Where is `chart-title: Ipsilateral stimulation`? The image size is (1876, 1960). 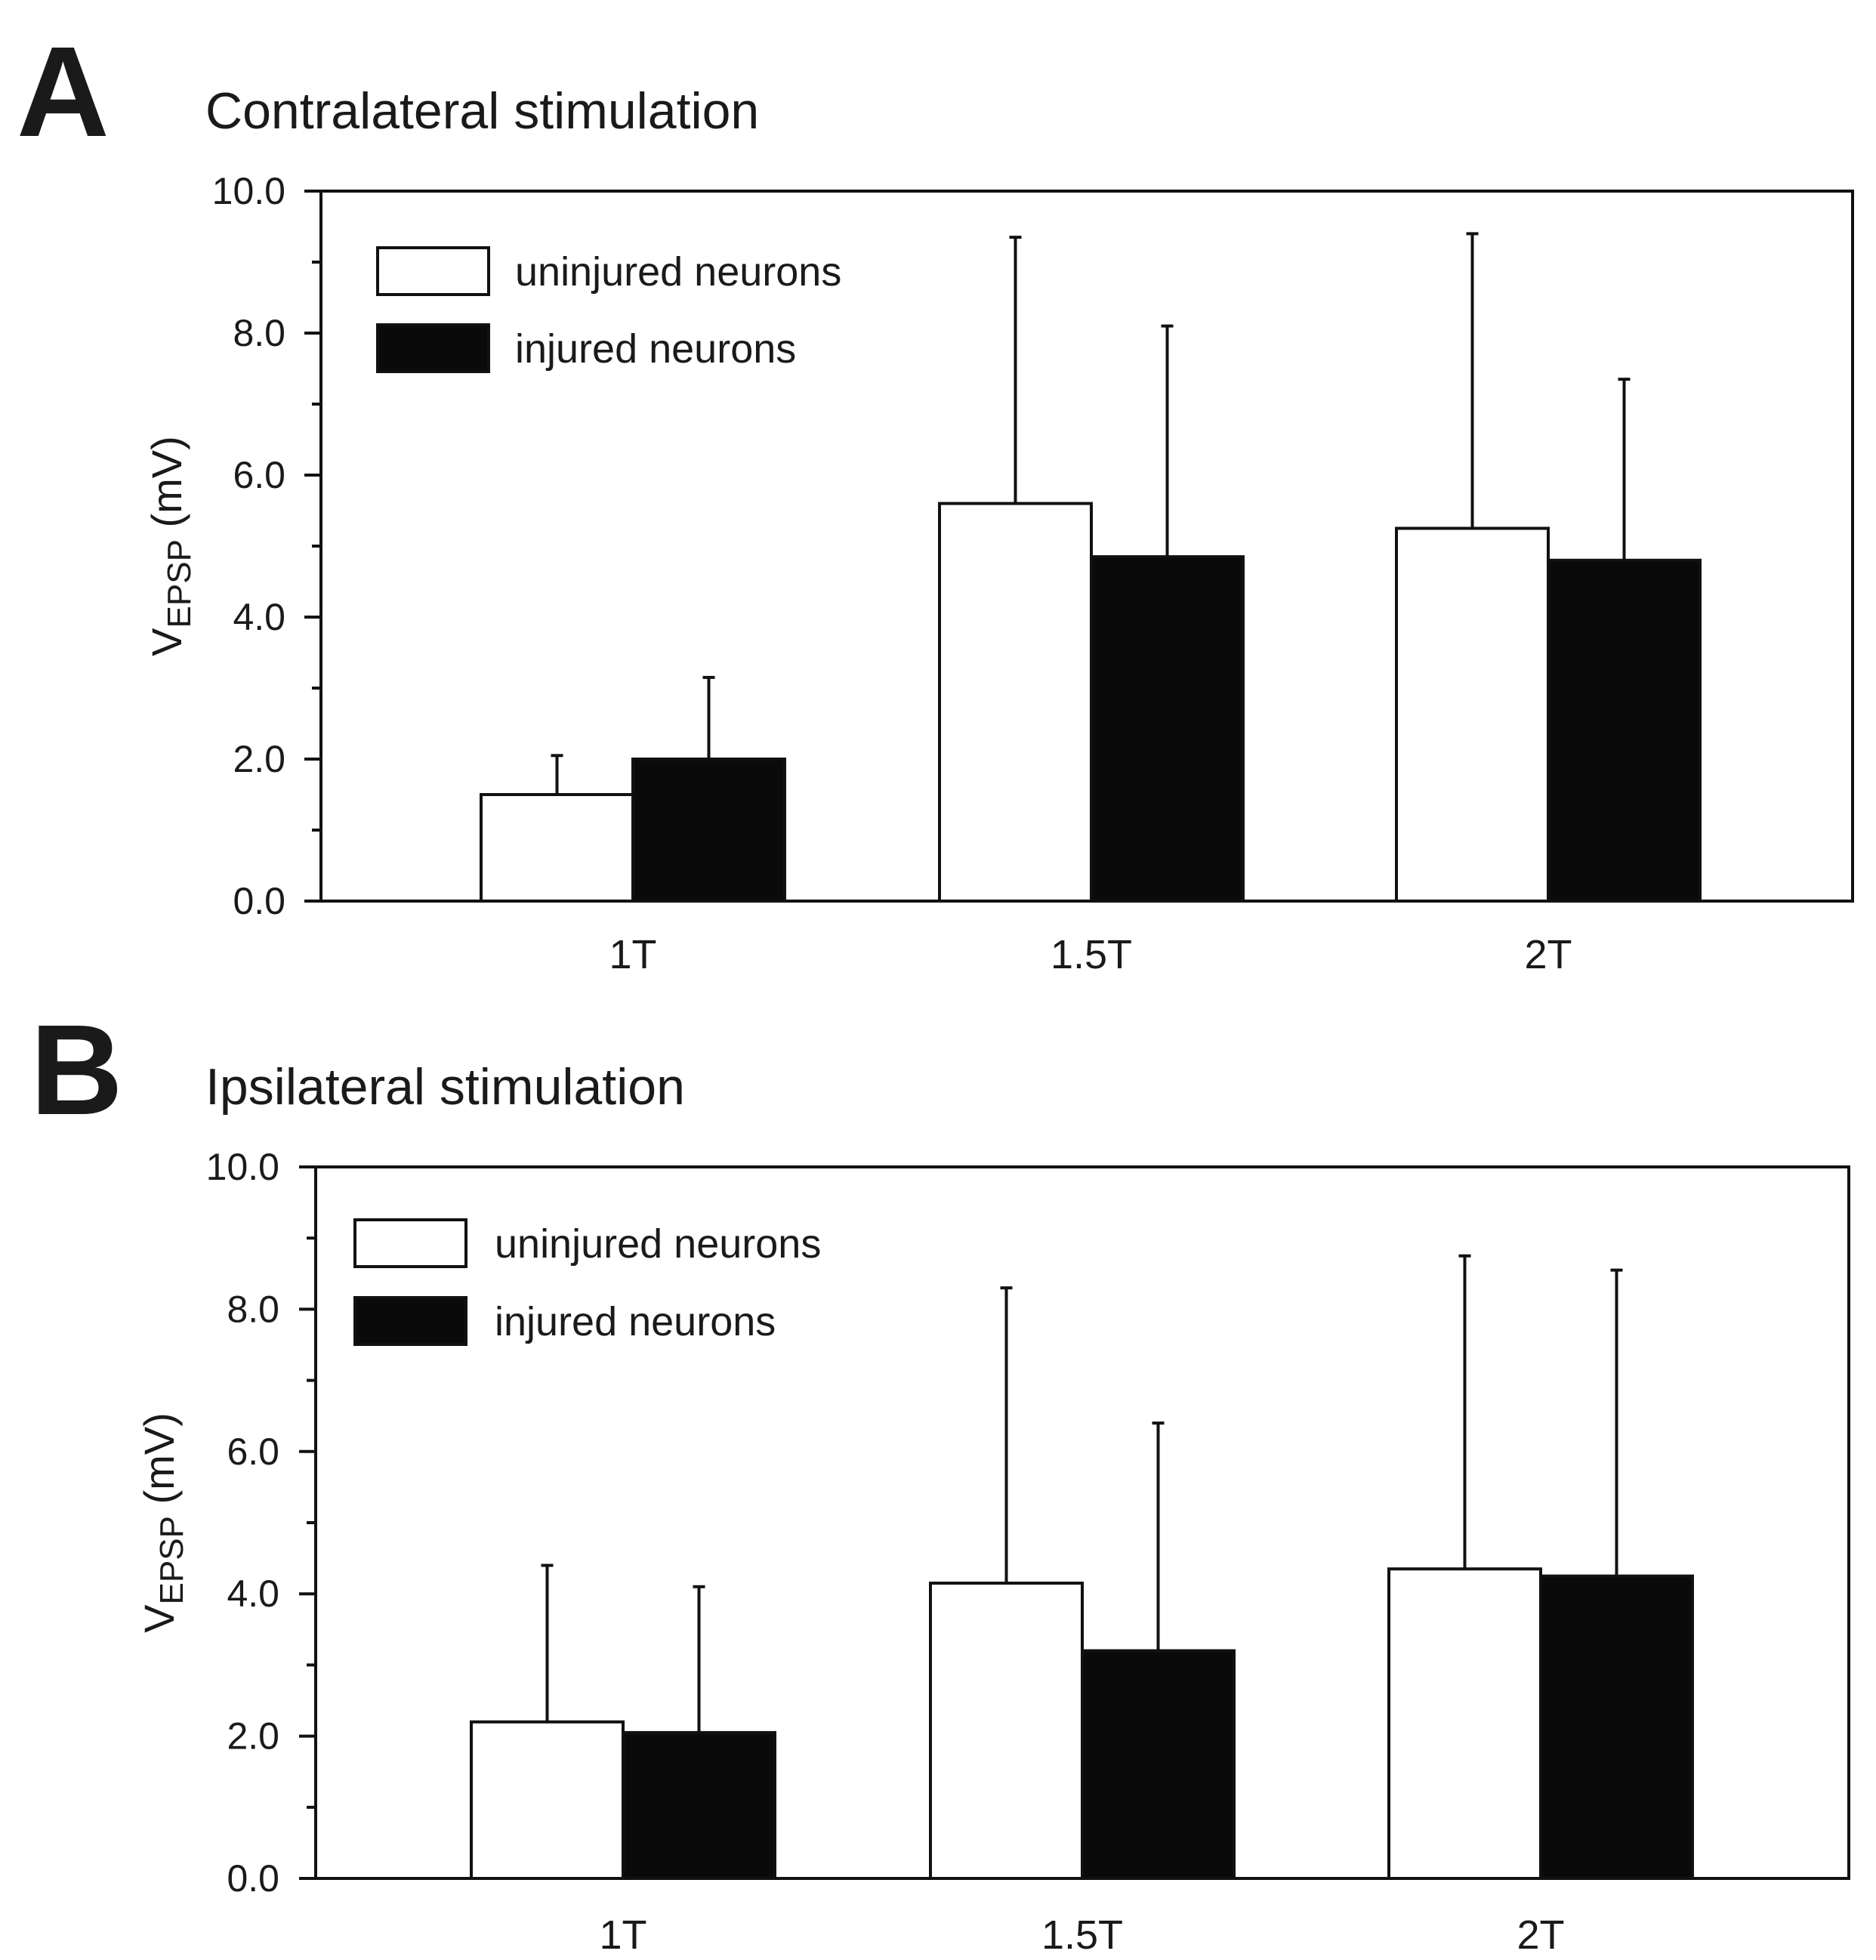
chart-title: Ipsilateral stimulation is located at coordinates (445, 1087).